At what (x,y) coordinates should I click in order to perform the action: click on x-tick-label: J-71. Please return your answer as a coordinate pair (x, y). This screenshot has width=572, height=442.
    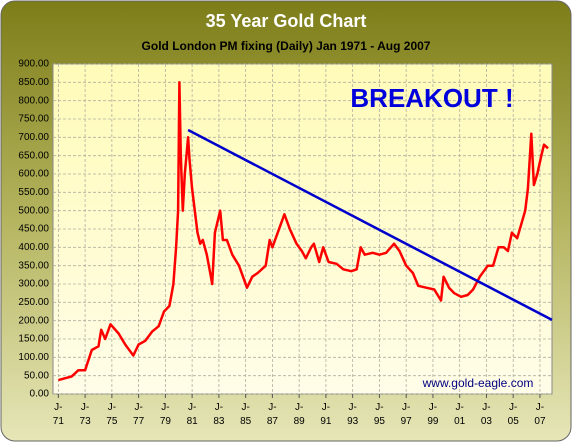
    Looking at the image, I should click on (59, 414).